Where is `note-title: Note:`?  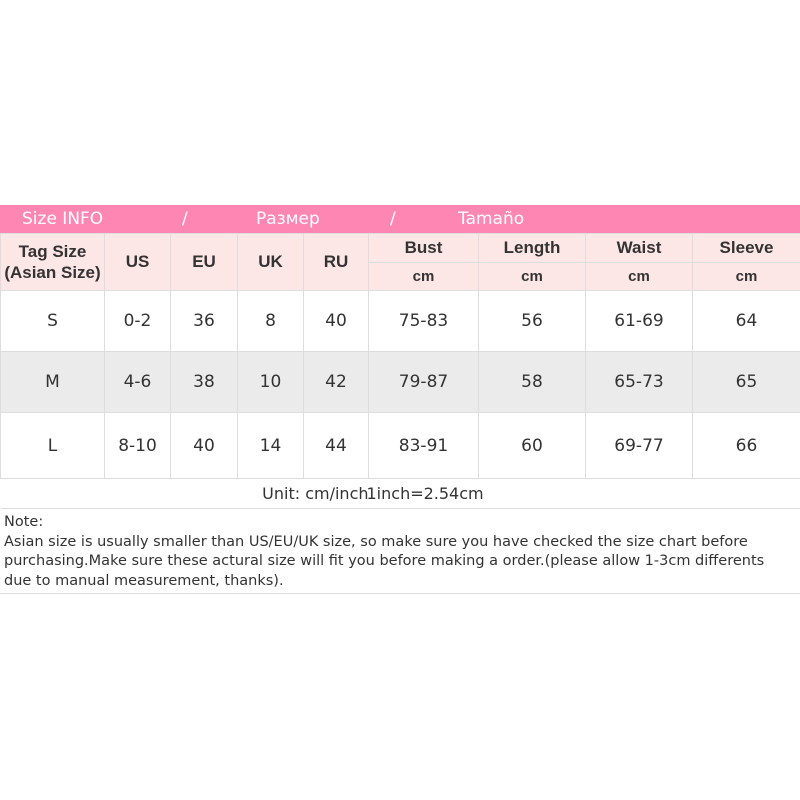 note-title: Note: is located at coordinates (24, 522).